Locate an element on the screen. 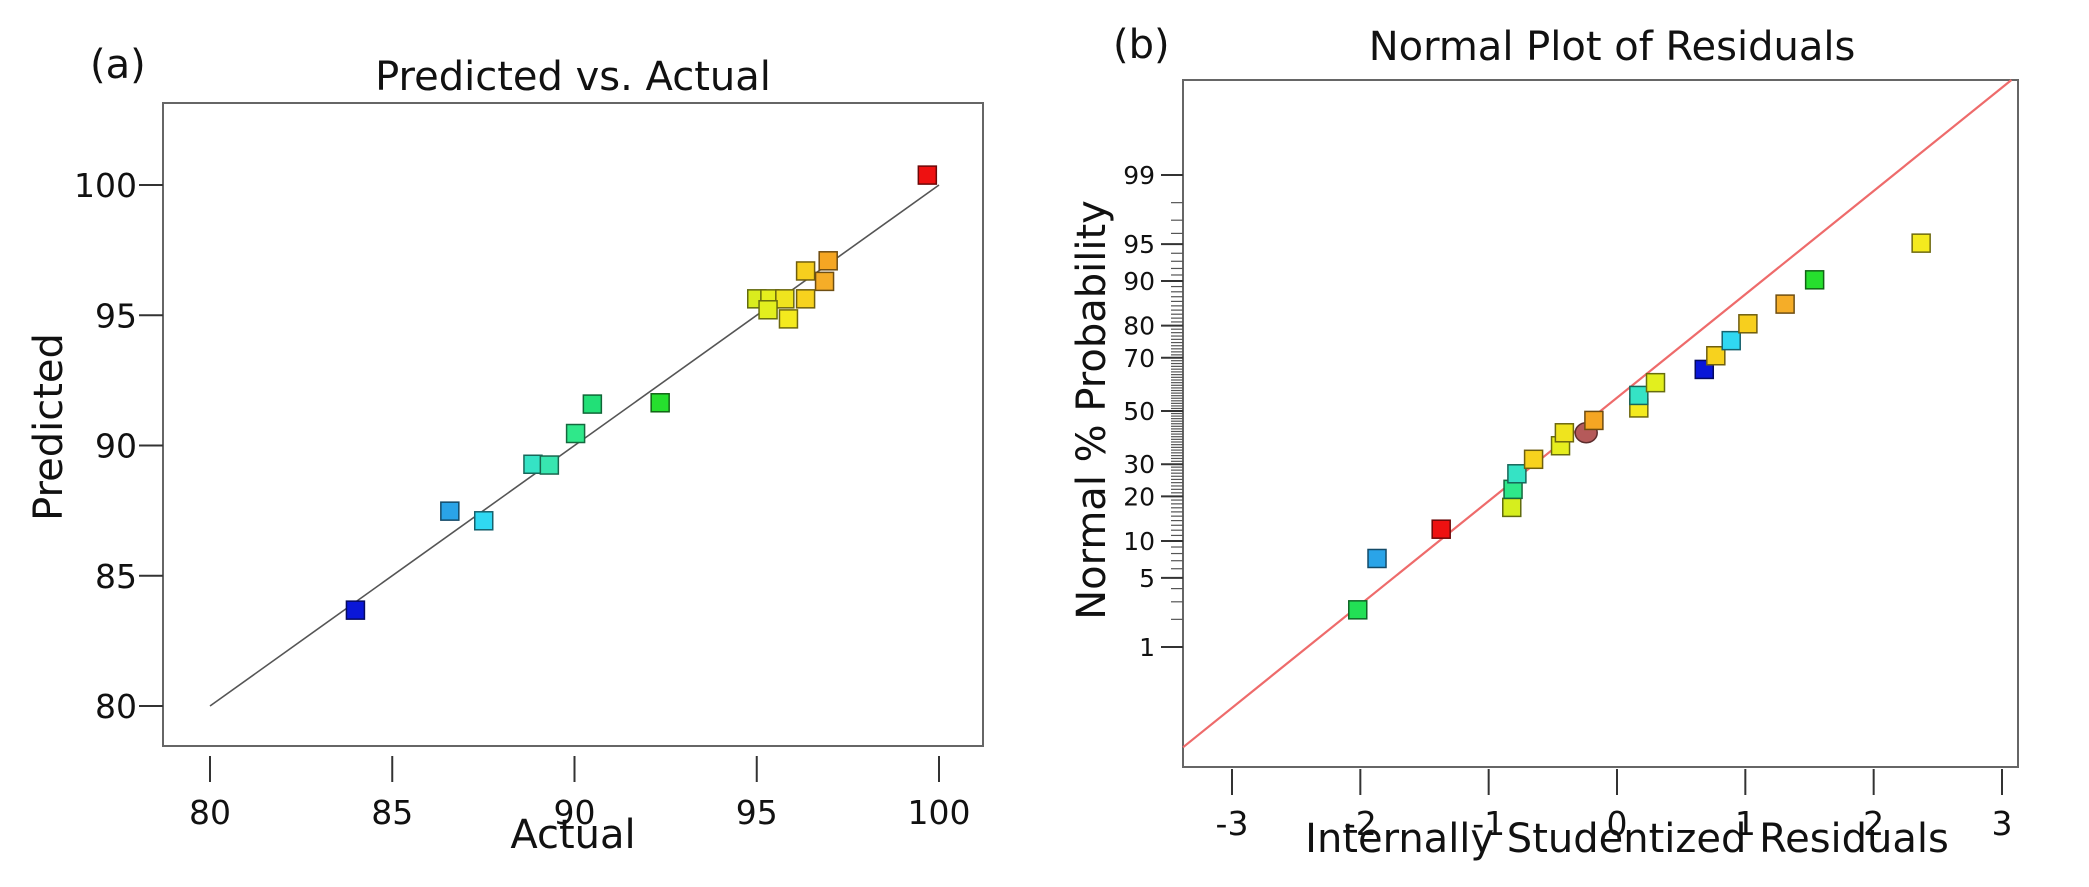  panel-a-title: Predicted vs. Actual is located at coordinates (573, 77).